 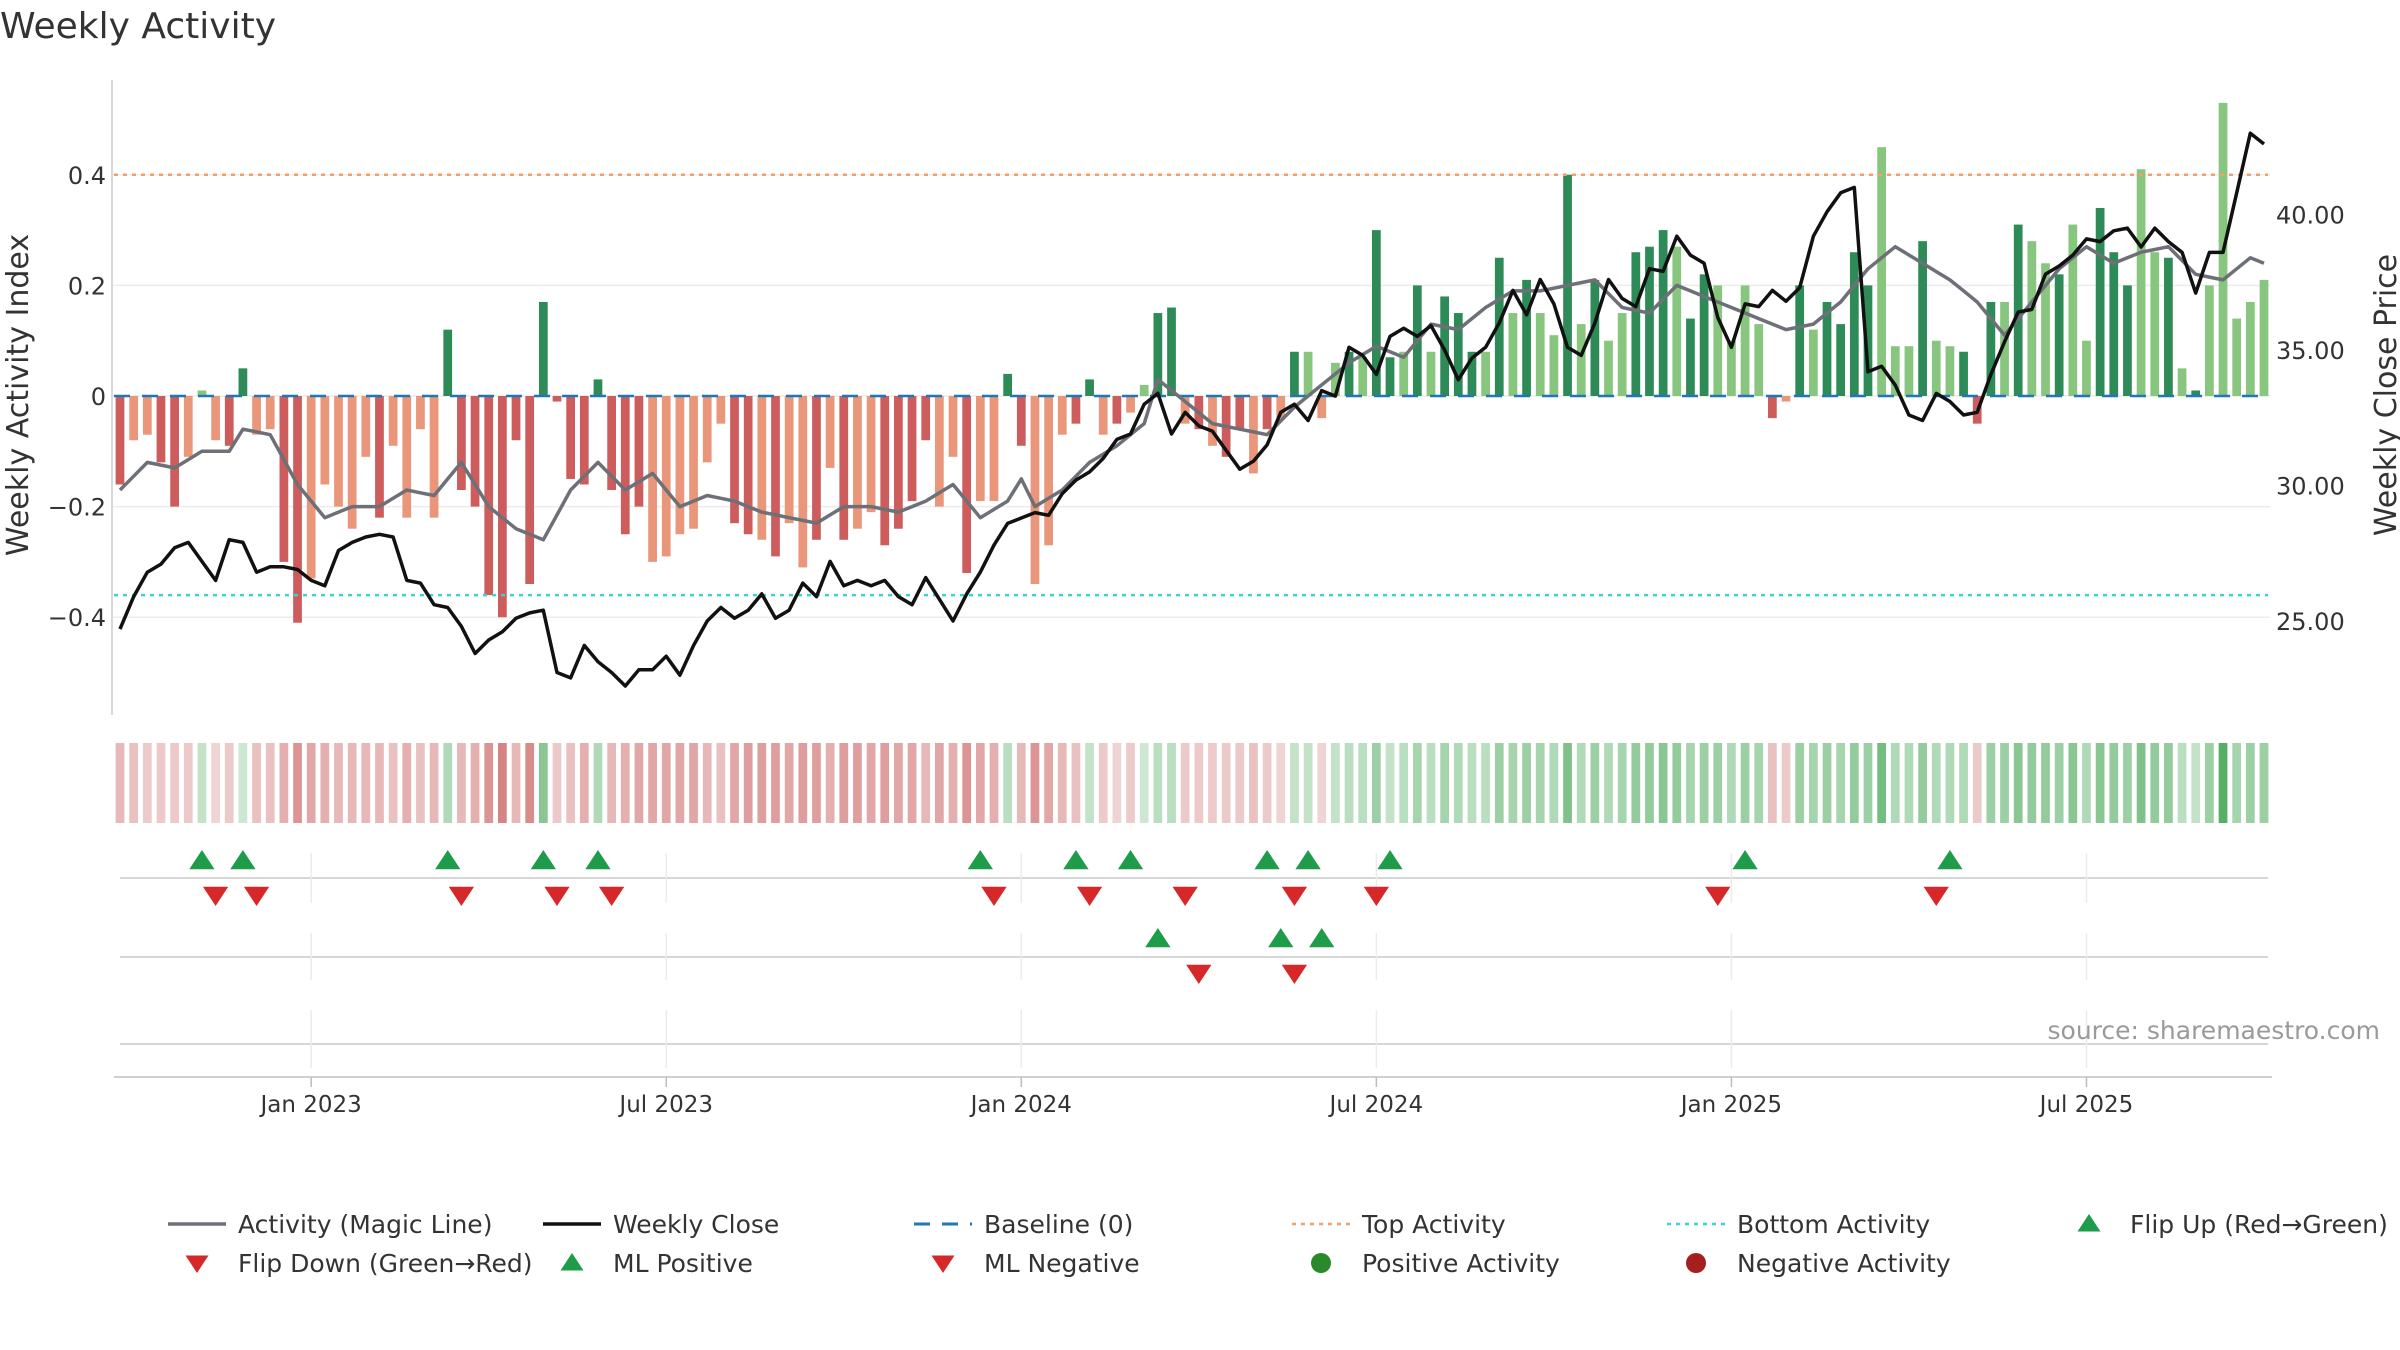 What do you see at coordinates (1321, 1263) in the screenshot?
I see `legend-swatch-circle` at bounding box center [1321, 1263].